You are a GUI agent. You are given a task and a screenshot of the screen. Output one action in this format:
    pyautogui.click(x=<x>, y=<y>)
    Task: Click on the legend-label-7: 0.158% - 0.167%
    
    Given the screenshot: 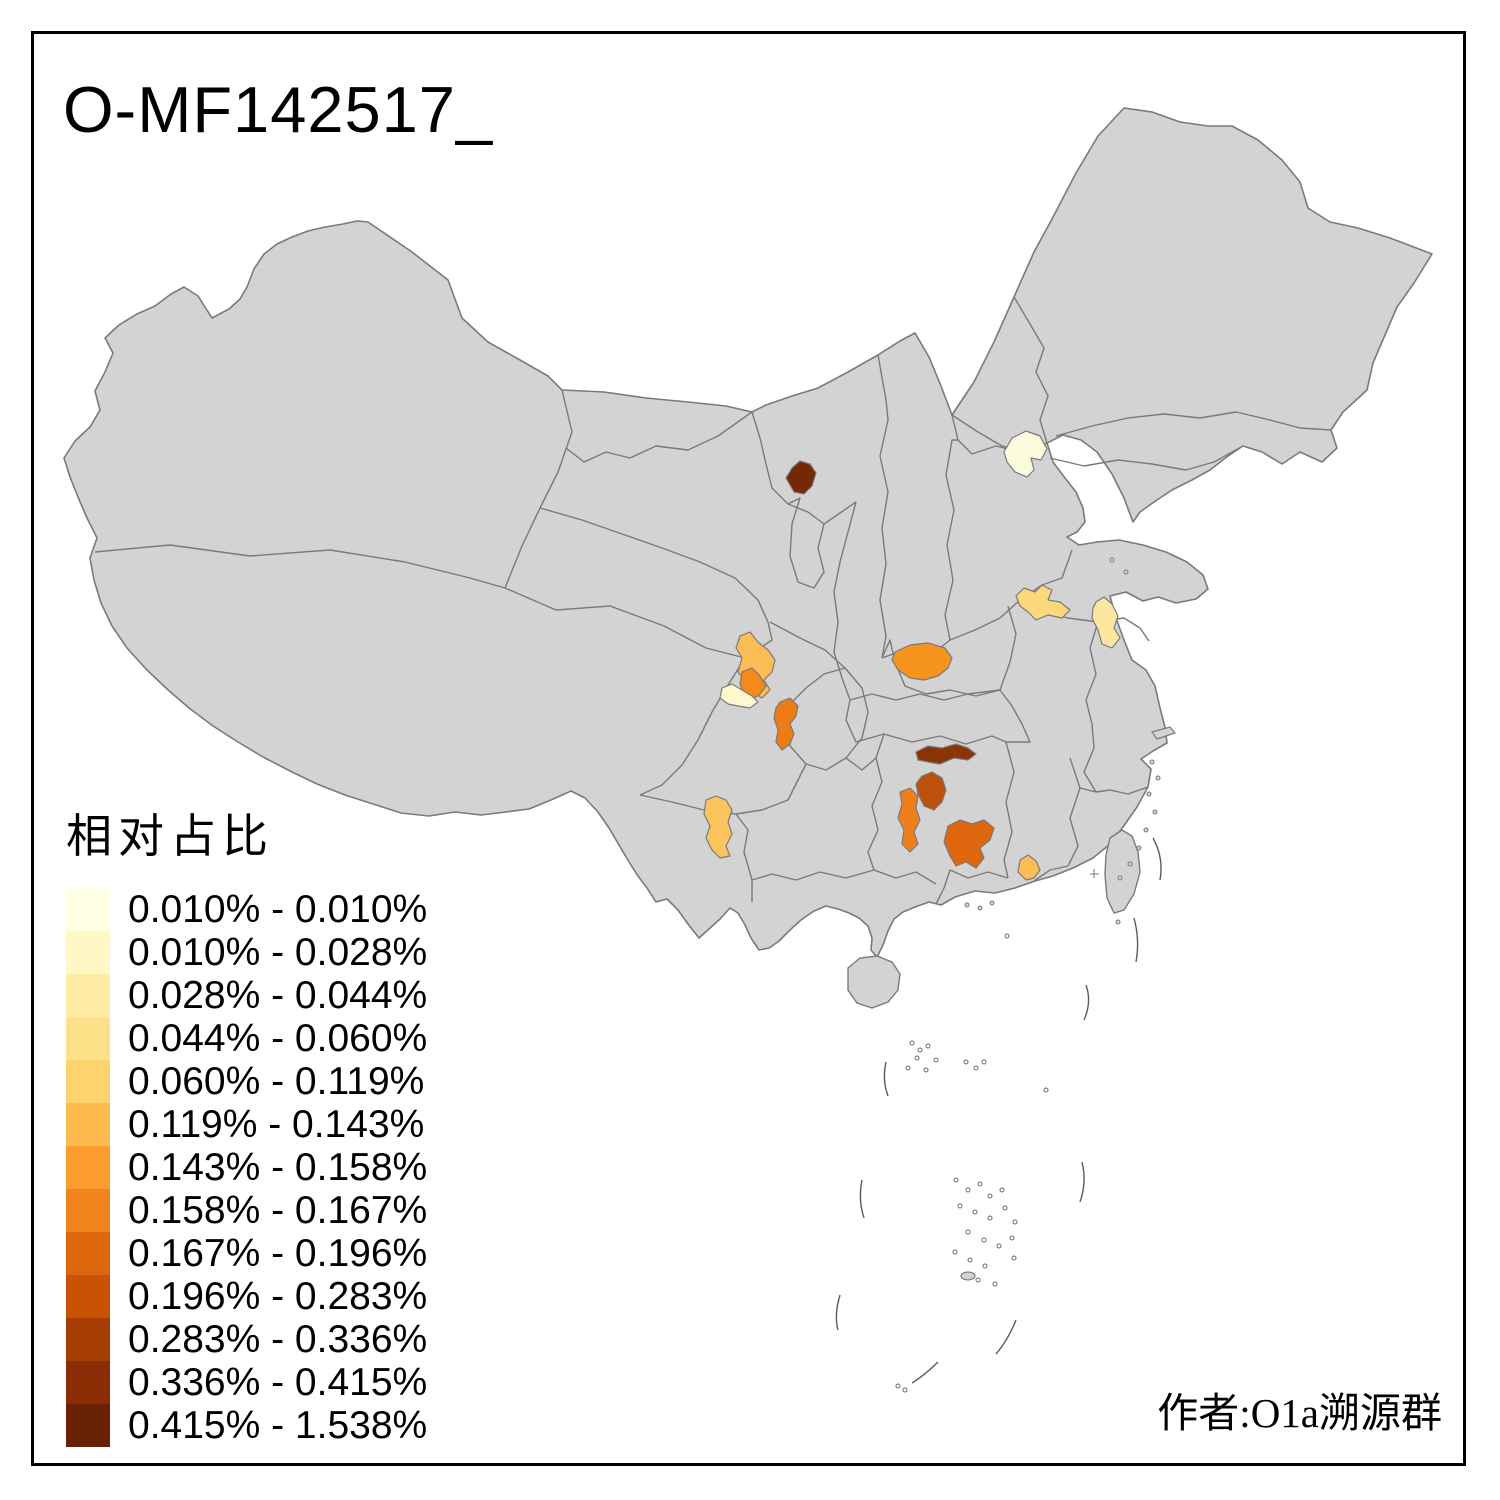 What is the action you would take?
    pyautogui.click(x=278, y=1210)
    